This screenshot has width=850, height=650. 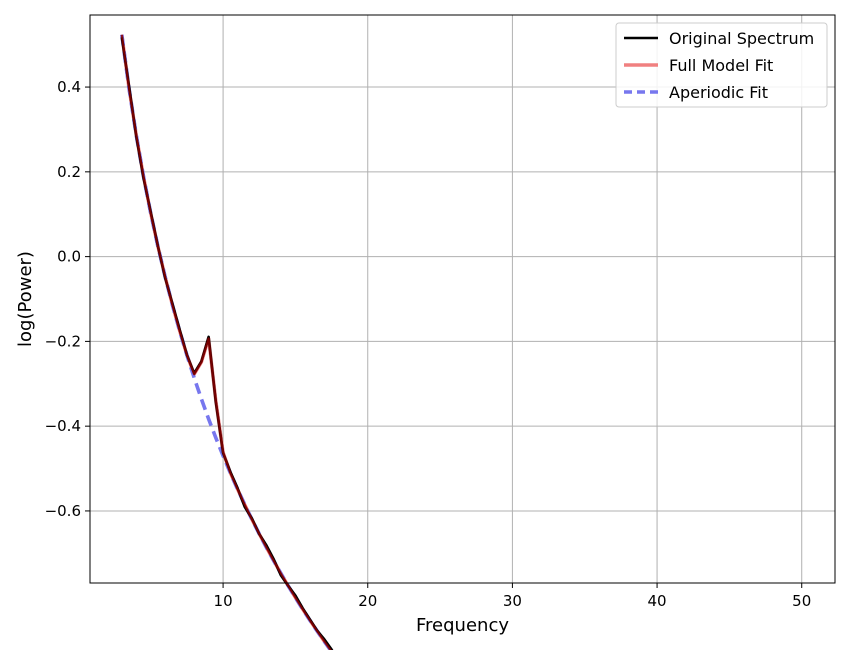 I want to click on x-tick-label: 50, so click(x=801, y=601).